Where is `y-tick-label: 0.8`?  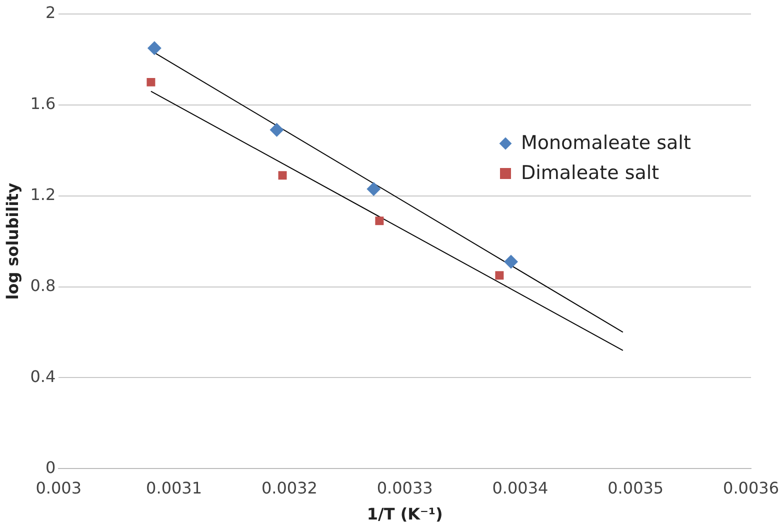
y-tick-label: 0.8 is located at coordinates (43, 285).